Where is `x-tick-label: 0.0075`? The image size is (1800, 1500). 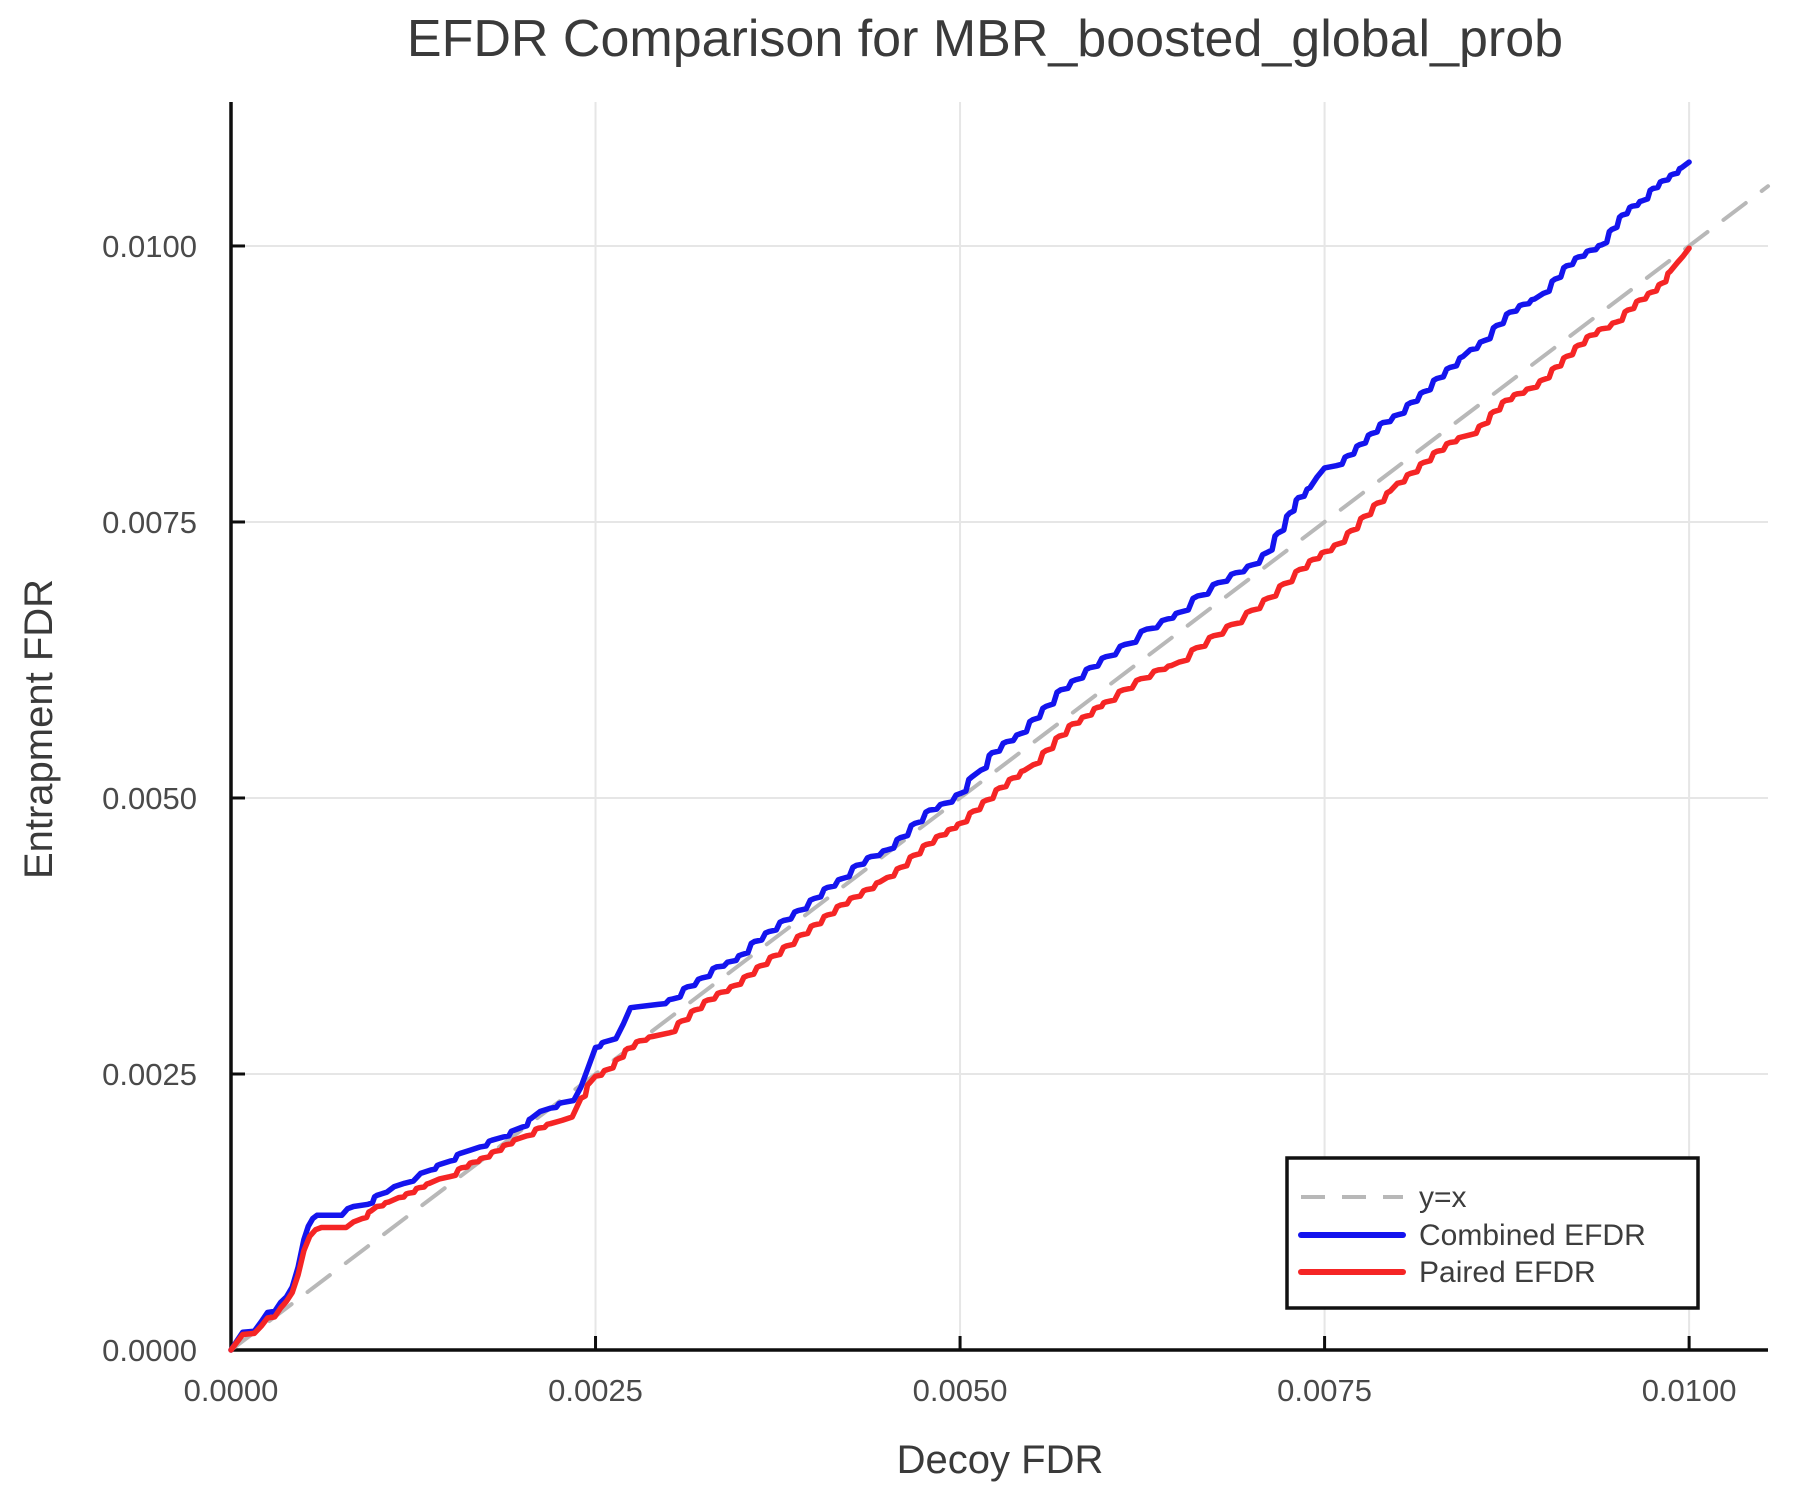
x-tick-label: 0.0075 is located at coordinates (1324, 1390).